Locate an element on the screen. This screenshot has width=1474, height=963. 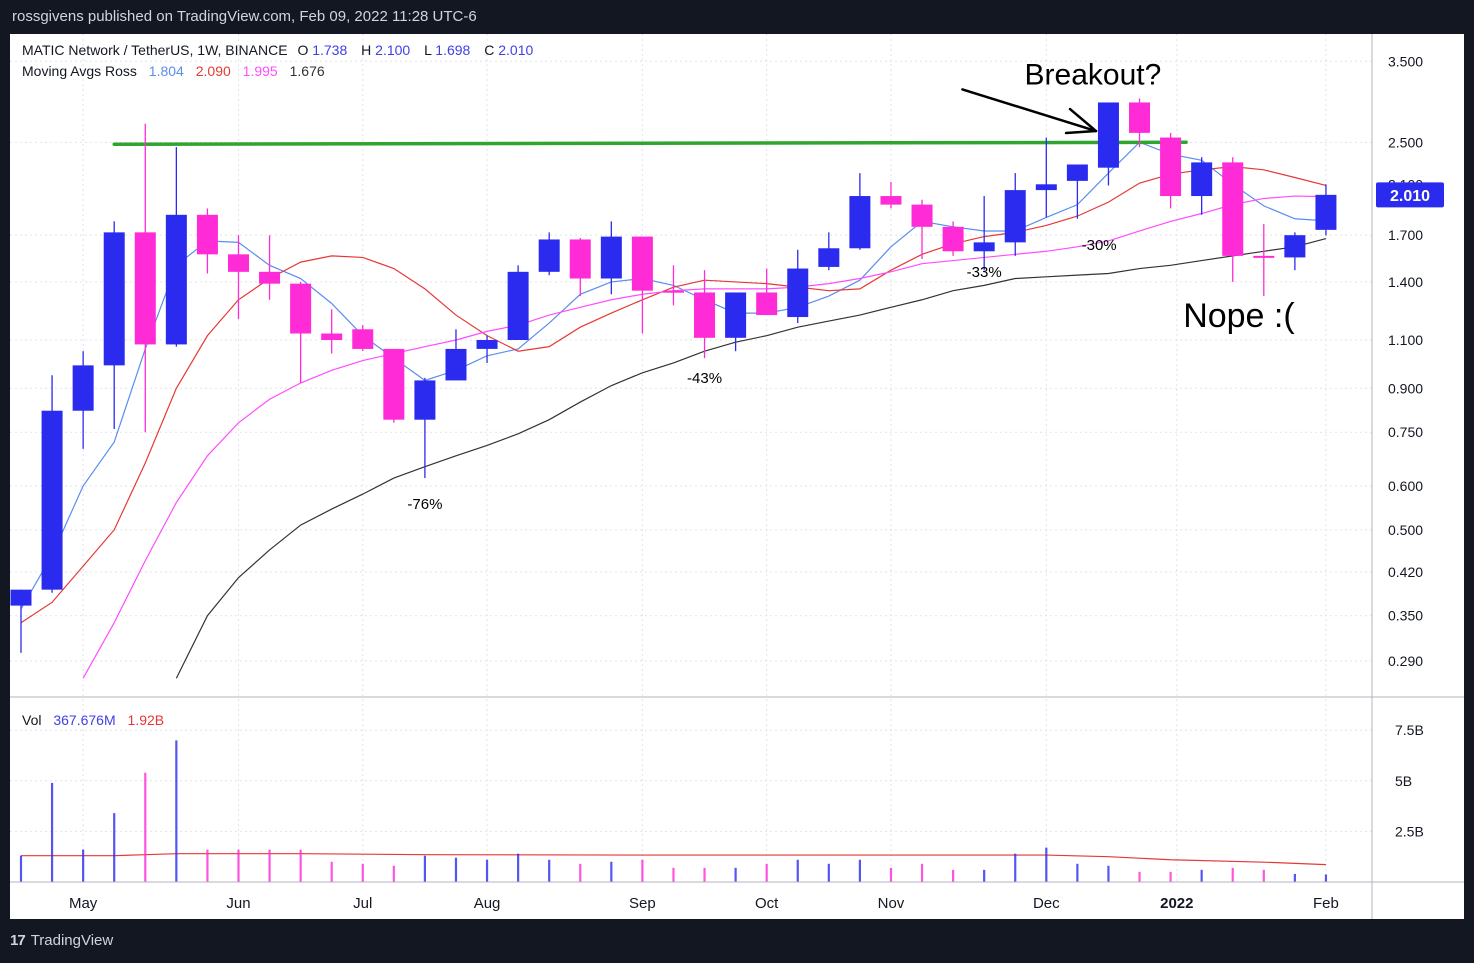
volume-tick-label: 2.5B is located at coordinates (1409, 831).